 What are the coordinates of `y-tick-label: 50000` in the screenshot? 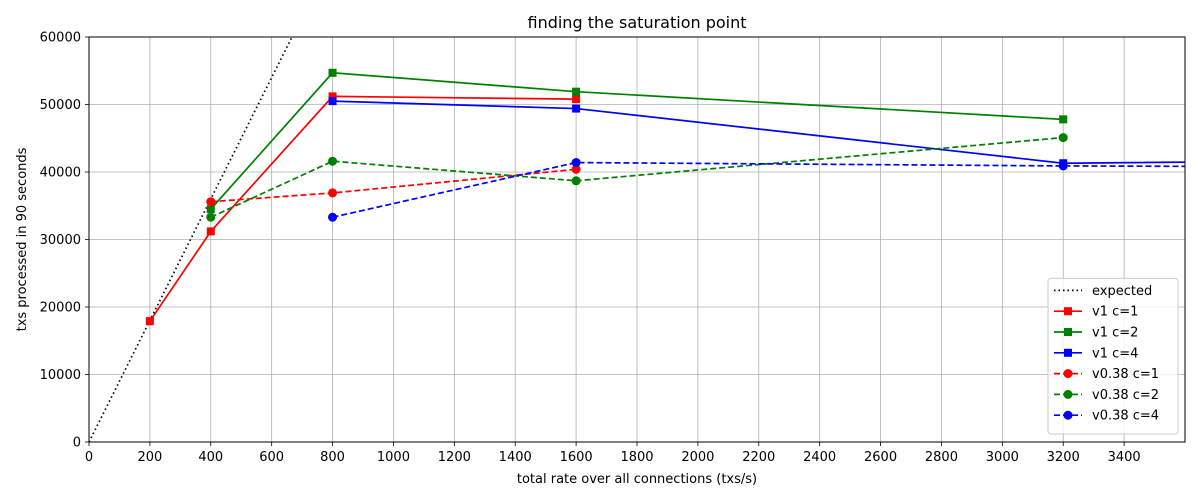 It's located at (60, 105).